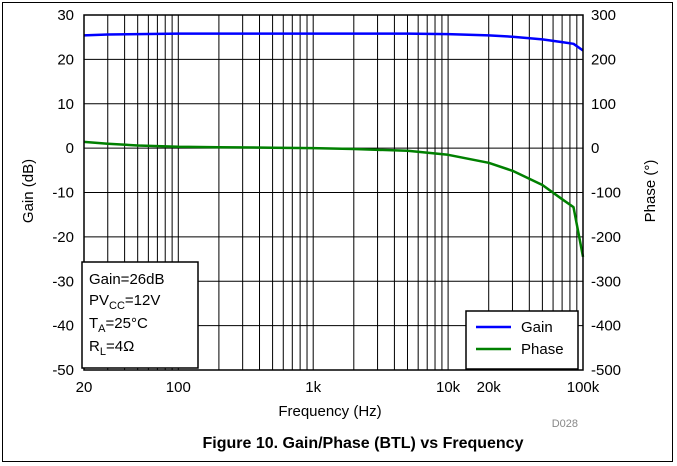  What do you see at coordinates (63, 281) in the screenshot?
I see `y-left-tick-label: -30` at bounding box center [63, 281].